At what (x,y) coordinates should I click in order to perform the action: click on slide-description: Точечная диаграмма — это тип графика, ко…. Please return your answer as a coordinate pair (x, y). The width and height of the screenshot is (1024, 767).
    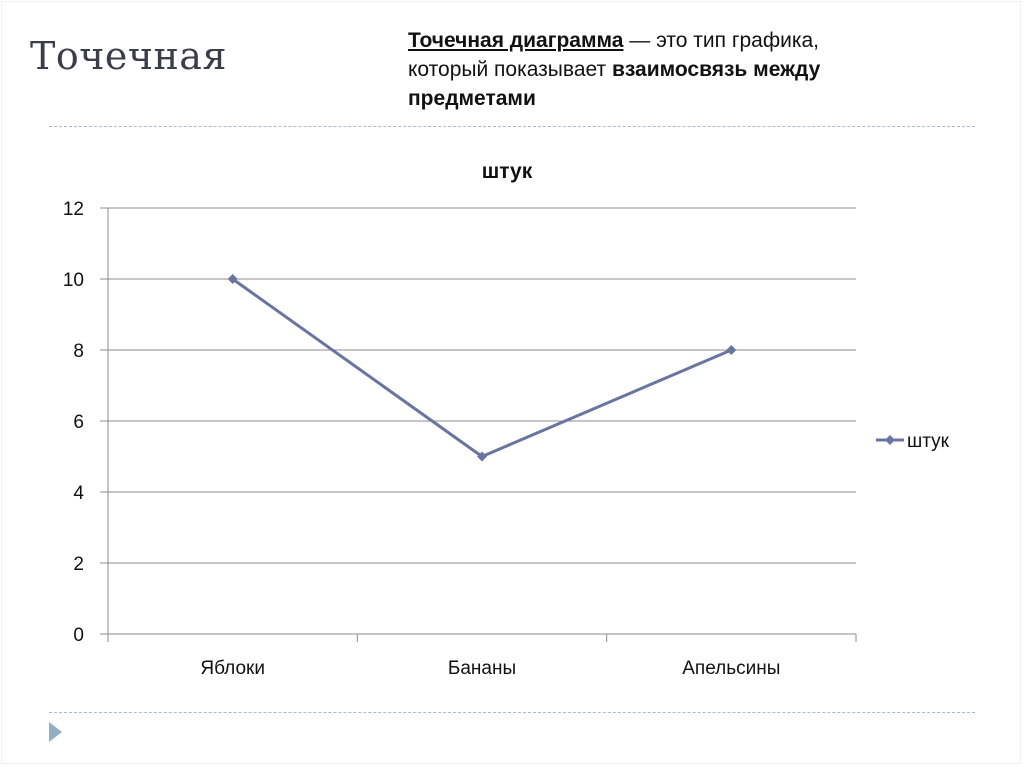
    Looking at the image, I should click on (658, 69).